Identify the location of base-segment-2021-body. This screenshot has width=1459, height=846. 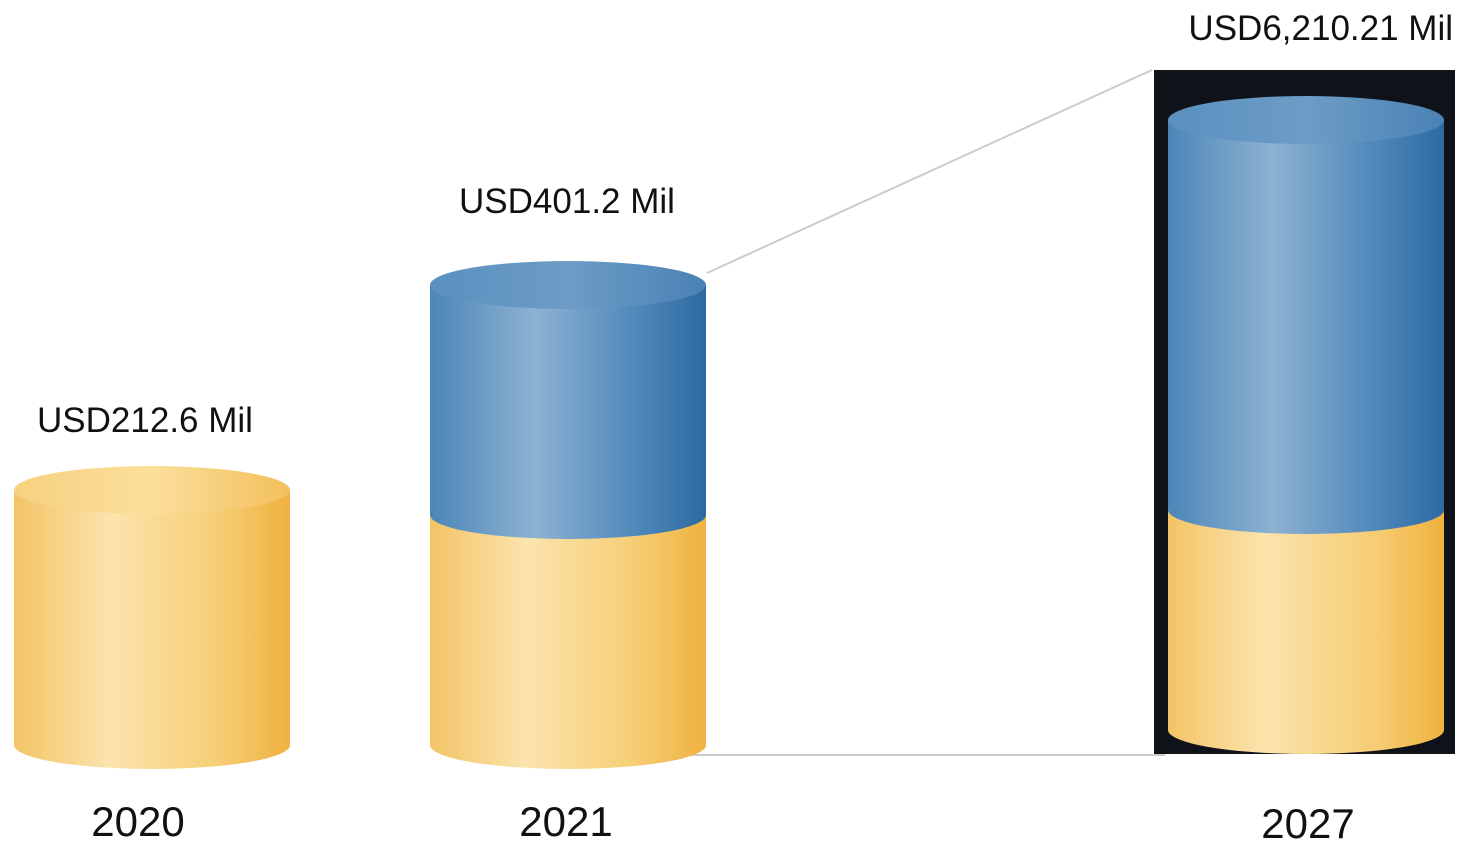
(568, 642).